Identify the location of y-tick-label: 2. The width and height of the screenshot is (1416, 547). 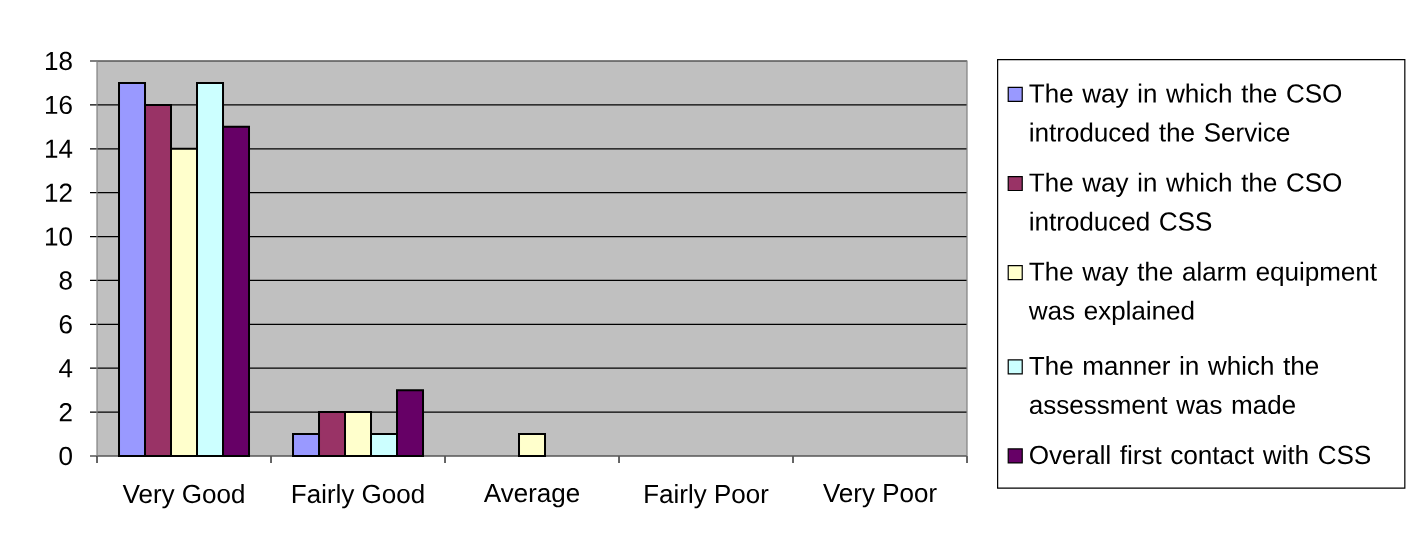
(65, 412).